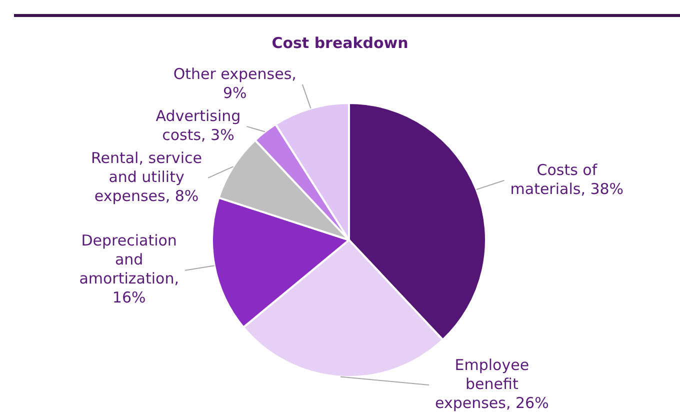 The height and width of the screenshot is (412, 680). Describe the element at coordinates (340, 43) in the screenshot. I see `chart-title: Cost breakdown` at that location.